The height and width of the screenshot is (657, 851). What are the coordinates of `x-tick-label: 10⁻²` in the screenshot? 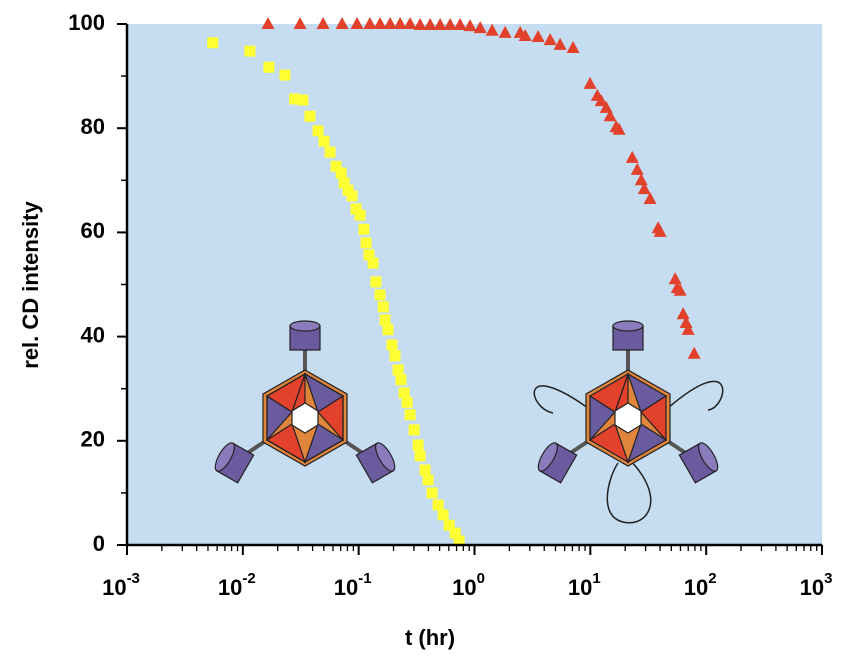 It's located at (237, 585).